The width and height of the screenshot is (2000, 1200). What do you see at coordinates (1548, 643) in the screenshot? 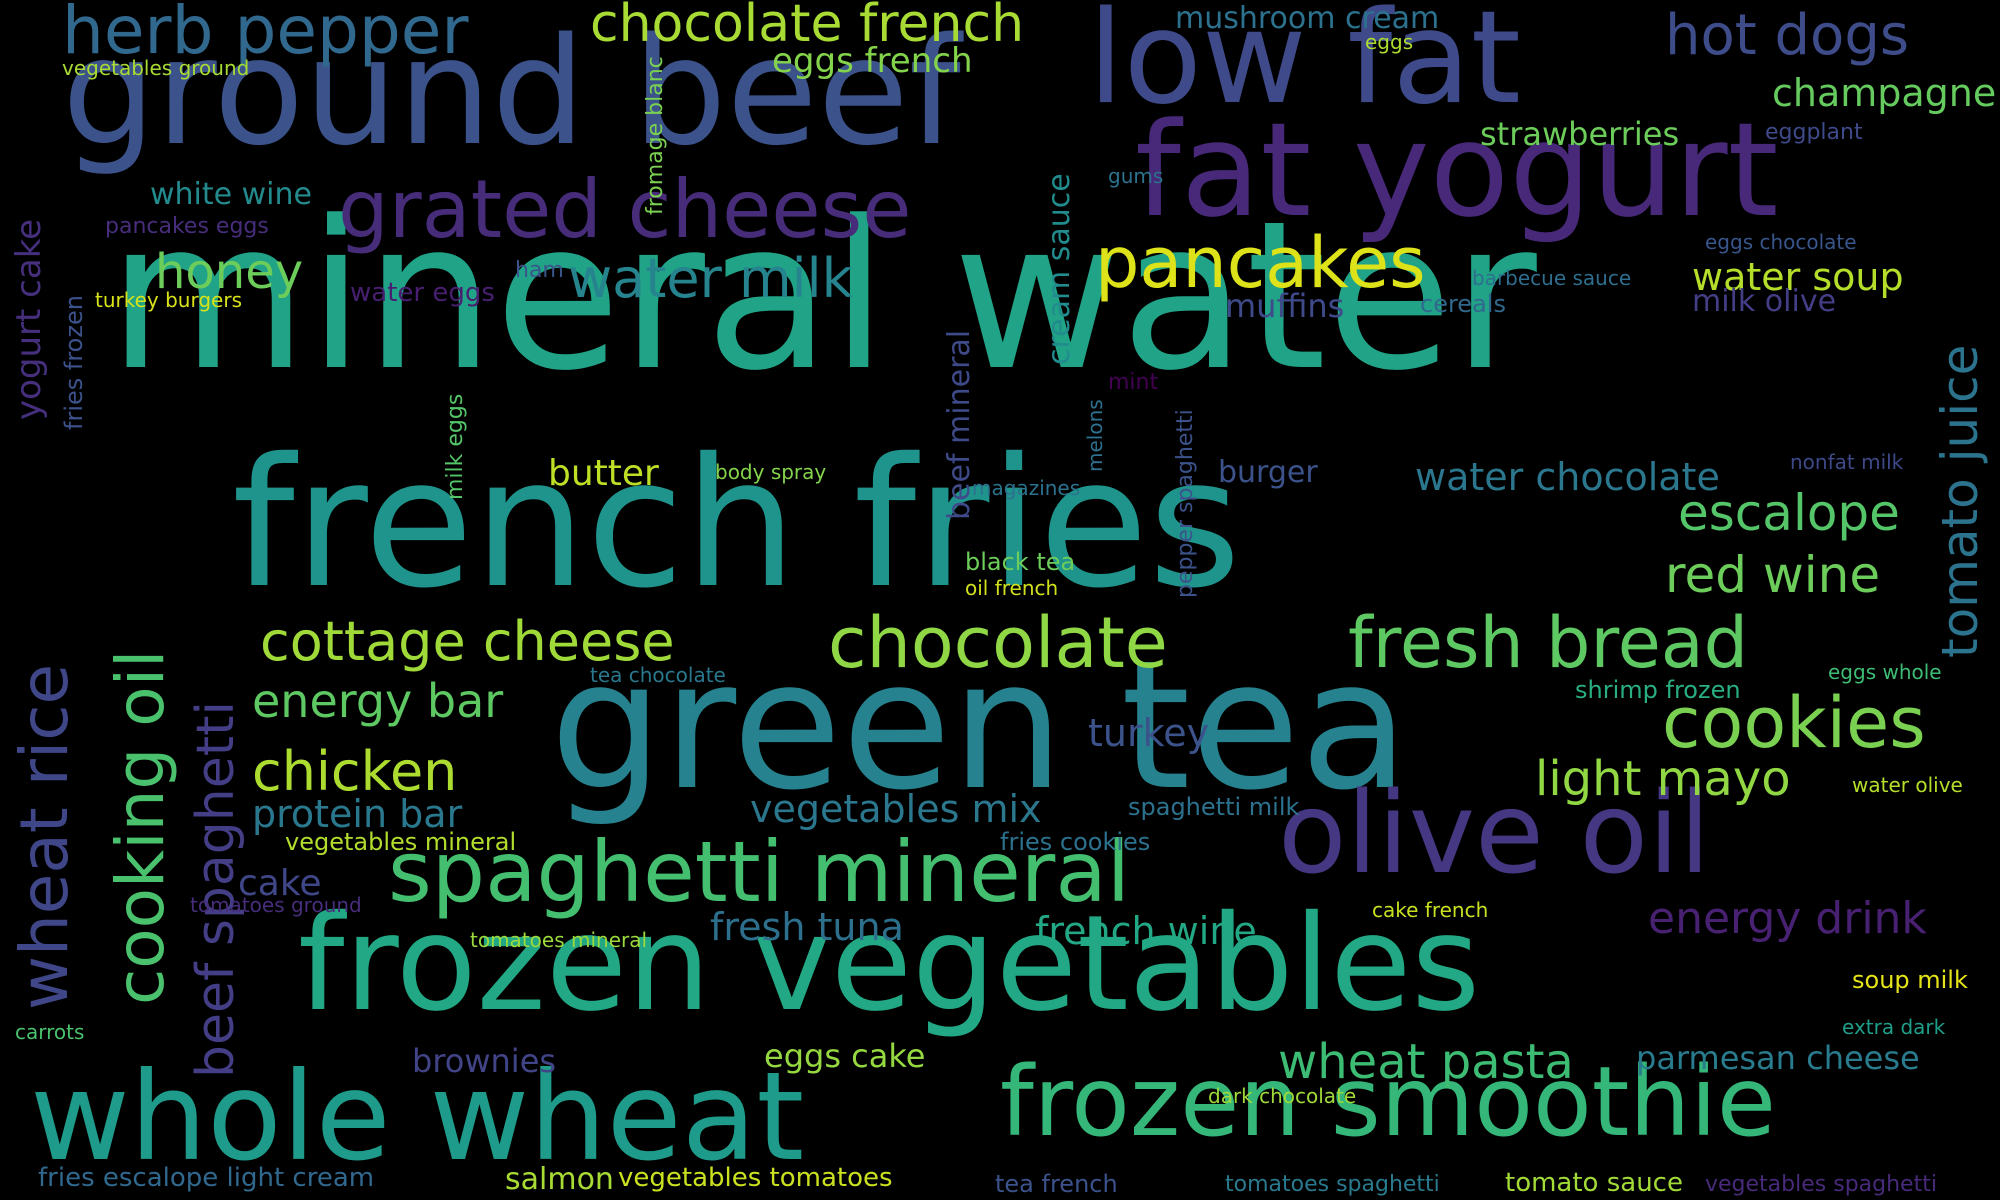
I see `word-fresh-bread: fresh bread` at bounding box center [1548, 643].